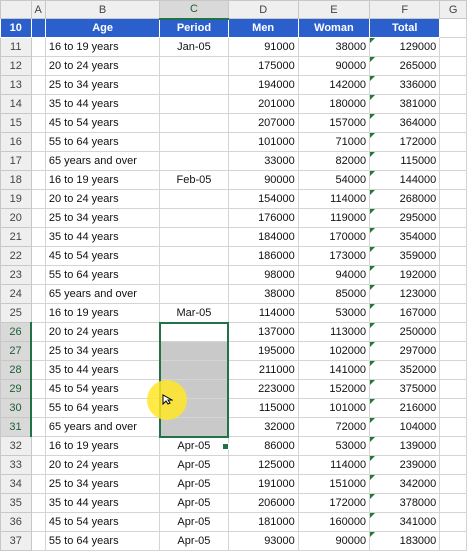 The width and height of the screenshot is (467, 555). What do you see at coordinates (194, 10) in the screenshot?
I see `column-header-c: C` at bounding box center [194, 10].